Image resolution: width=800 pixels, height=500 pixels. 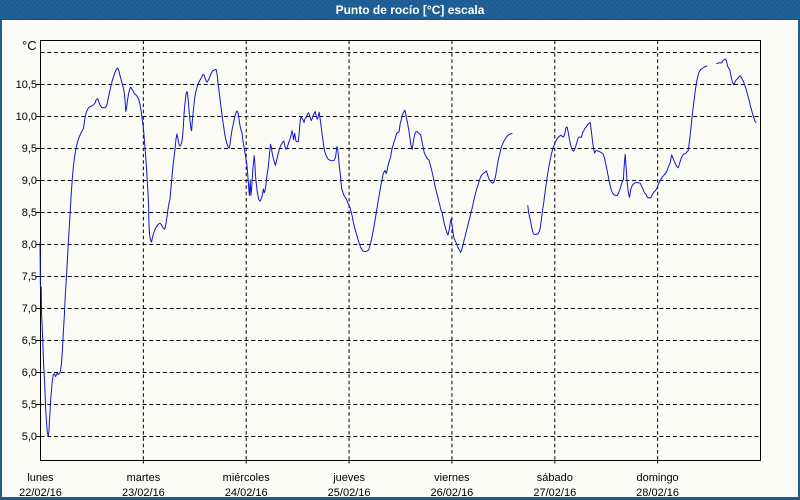 I want to click on svg-text: 10,5, so click(x=26, y=85).